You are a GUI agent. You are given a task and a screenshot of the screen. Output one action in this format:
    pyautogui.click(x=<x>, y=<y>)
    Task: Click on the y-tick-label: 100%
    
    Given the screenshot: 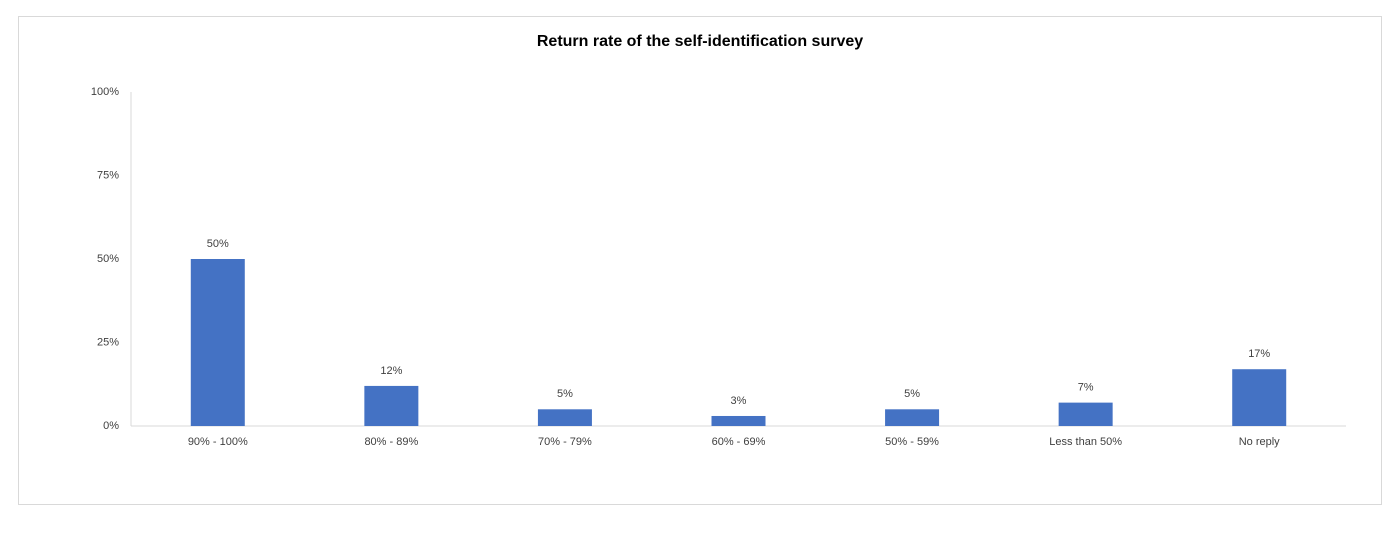 What is the action you would take?
    pyautogui.click(x=105, y=92)
    